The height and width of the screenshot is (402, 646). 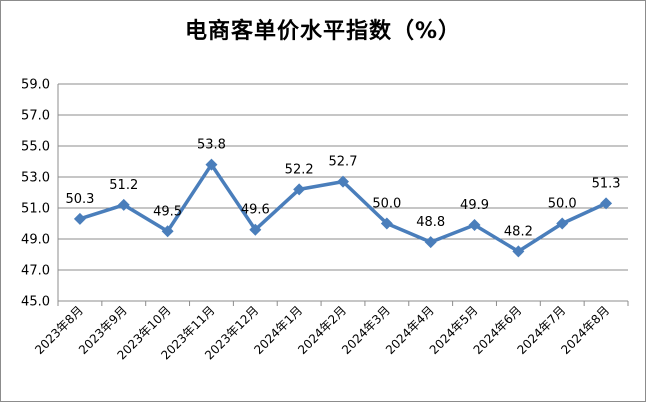 I want to click on data-label: 48.8, so click(x=430, y=222).